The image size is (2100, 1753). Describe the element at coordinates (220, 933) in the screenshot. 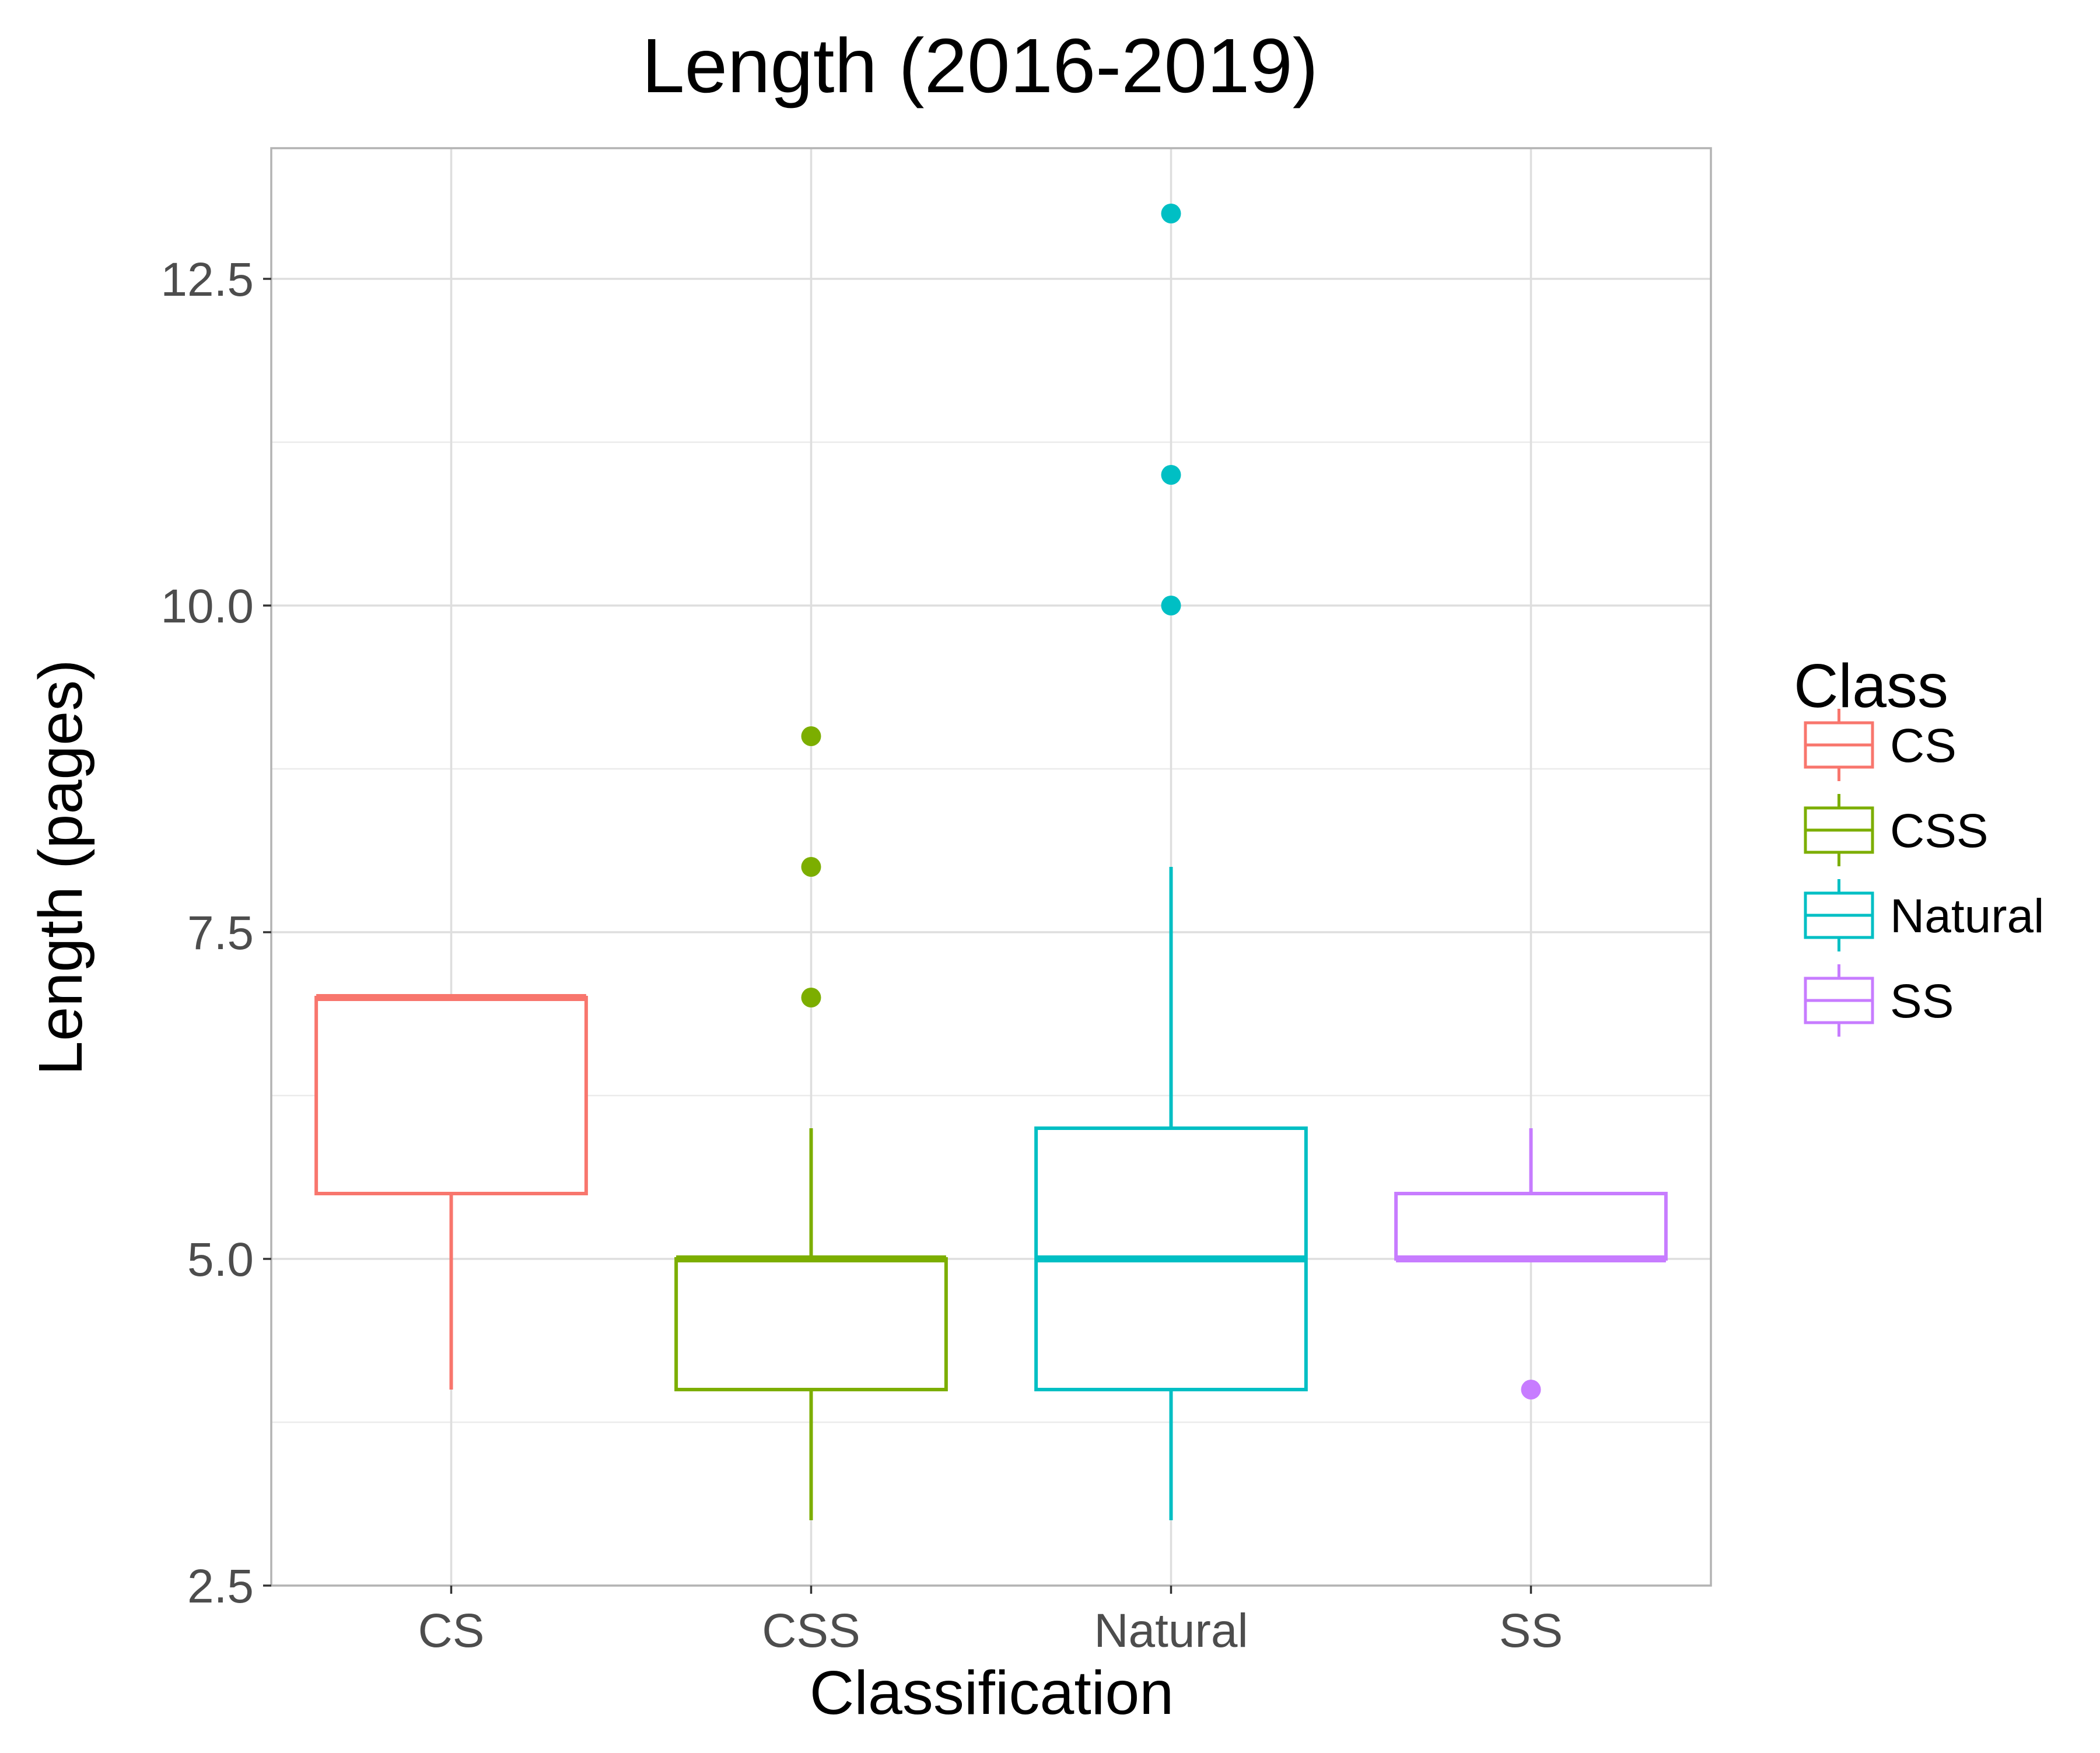

I see `y-tick-label: 7.5` at that location.